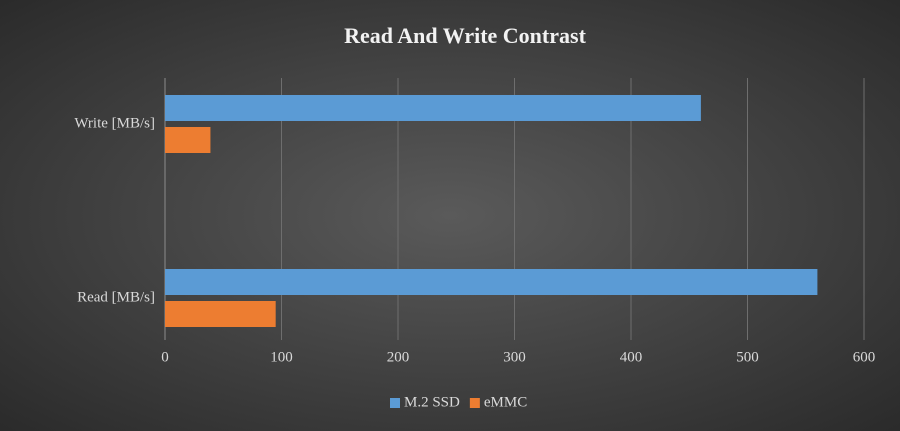 The width and height of the screenshot is (900, 431). What do you see at coordinates (116, 297) in the screenshot?
I see `y-tick-label: Read [MB/s]` at bounding box center [116, 297].